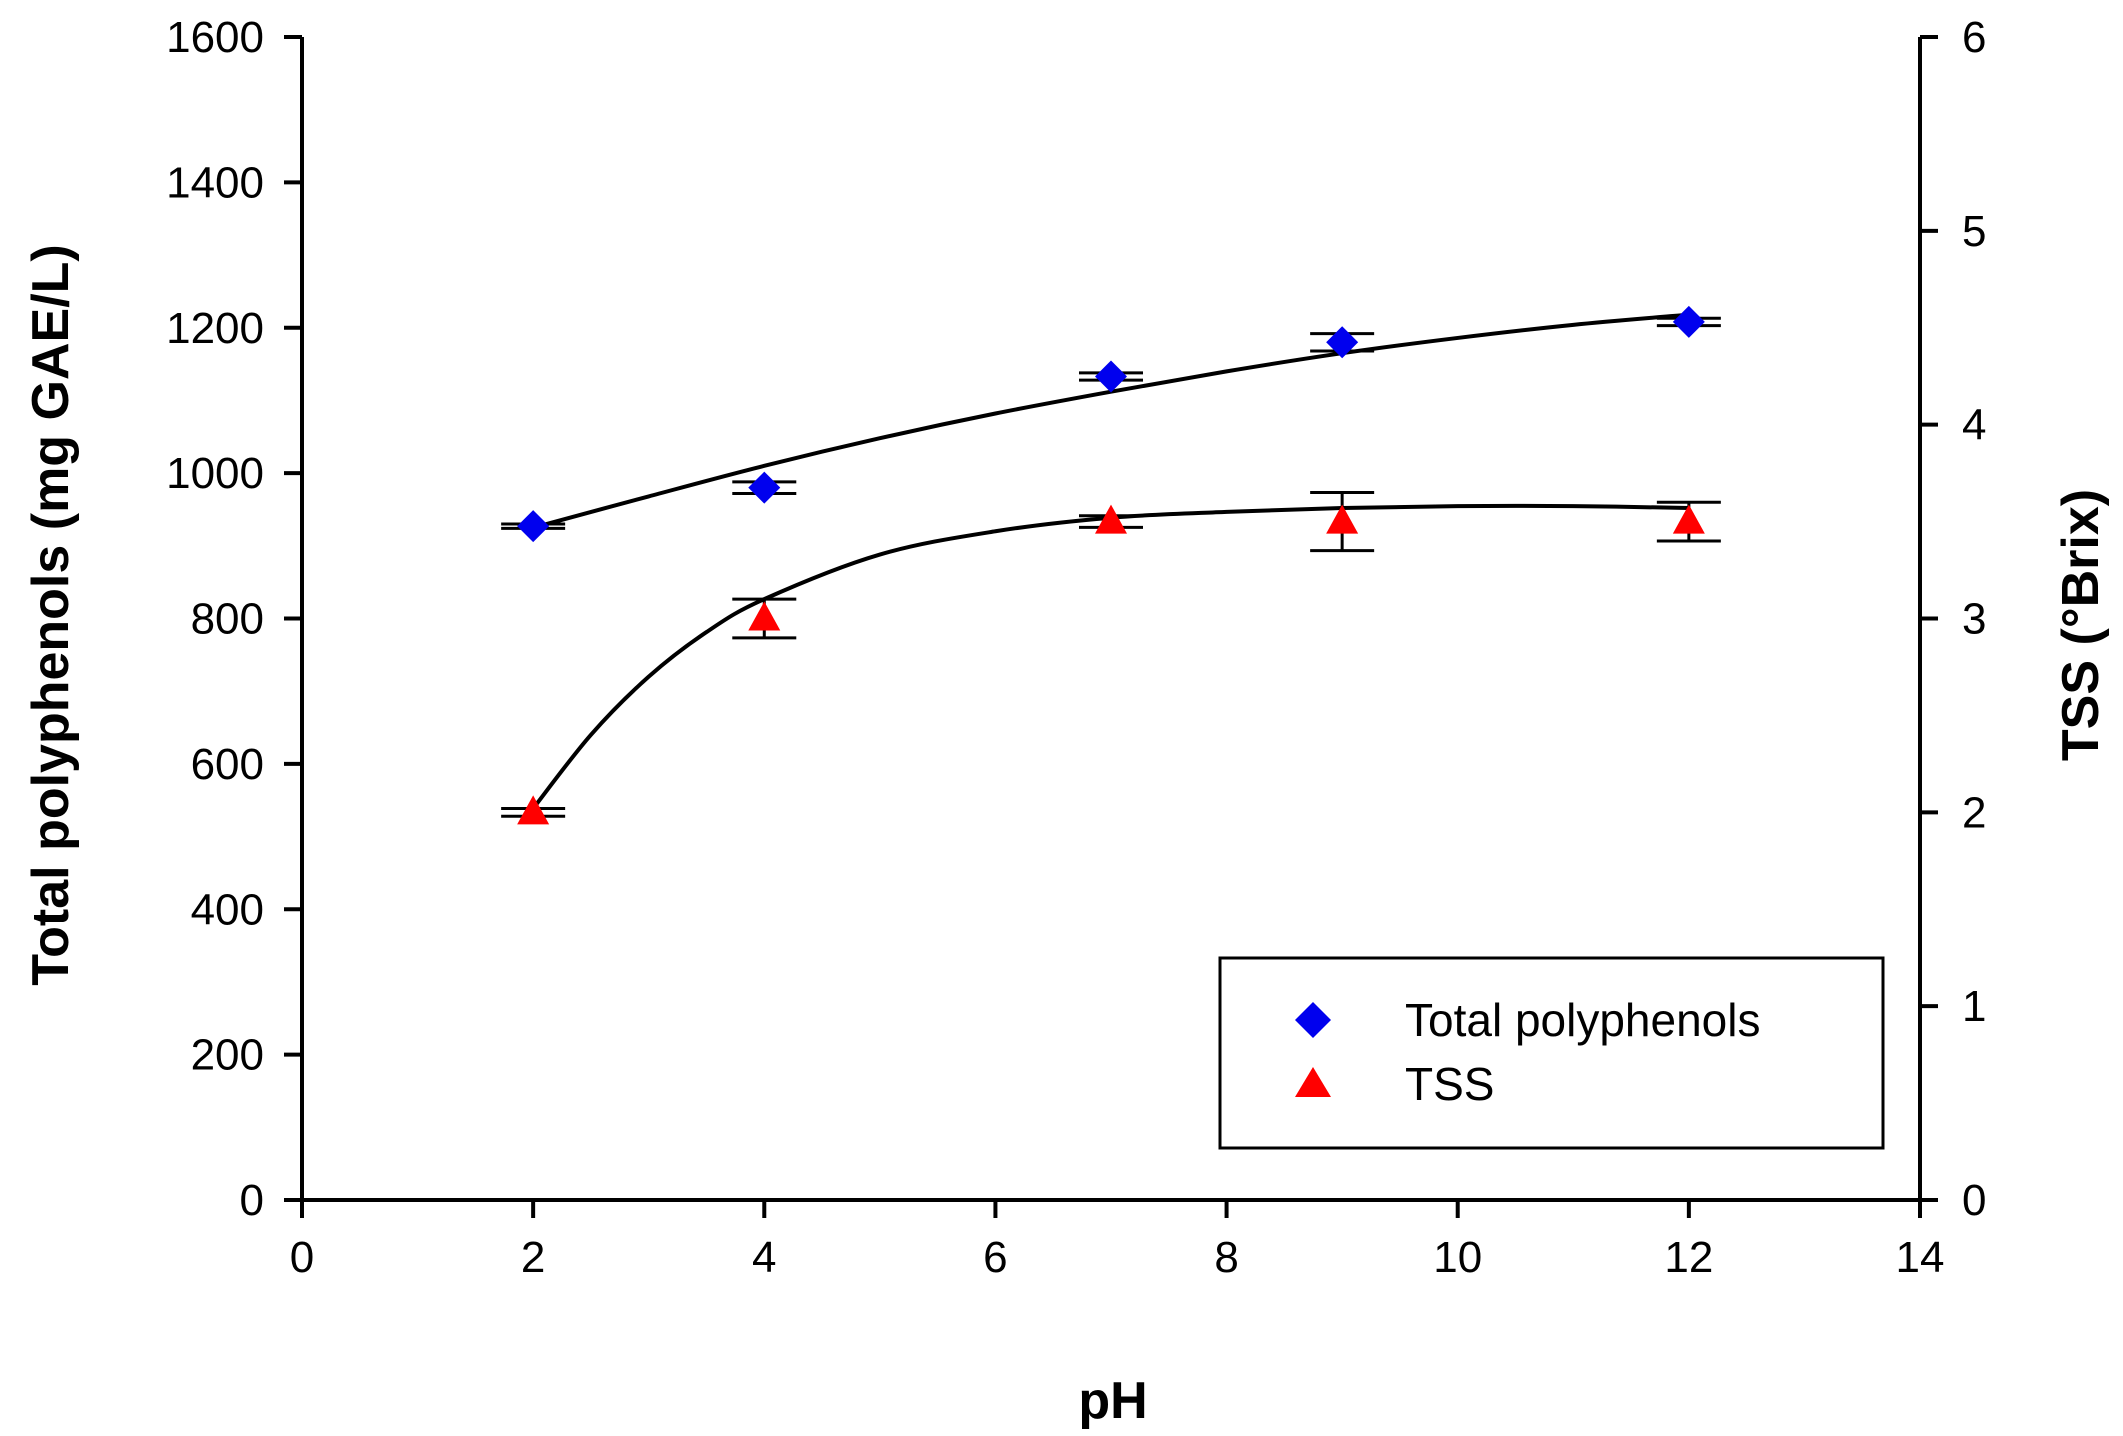 The height and width of the screenshot is (1436, 2123). What do you see at coordinates (227, 1055) in the screenshot?
I see `y-tick-label: 200` at bounding box center [227, 1055].